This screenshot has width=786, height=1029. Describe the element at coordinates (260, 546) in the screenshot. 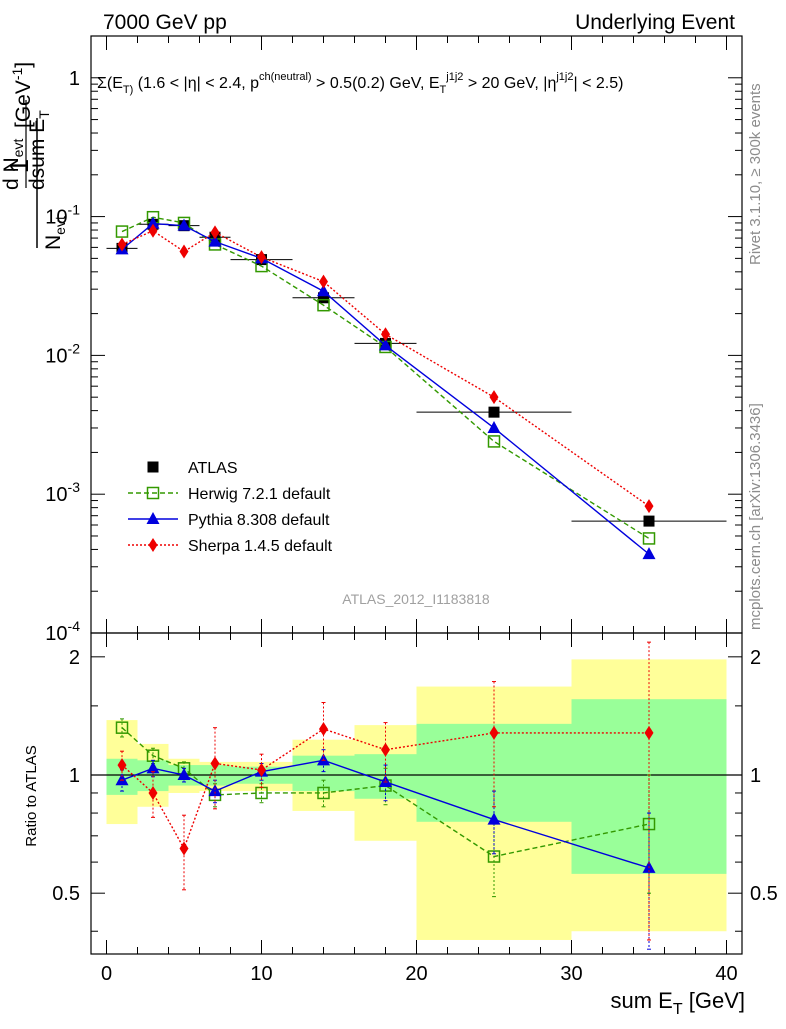

I see `legend-label-sherpa-1-4-5-default: Sherpa 1.4.5 default` at that location.